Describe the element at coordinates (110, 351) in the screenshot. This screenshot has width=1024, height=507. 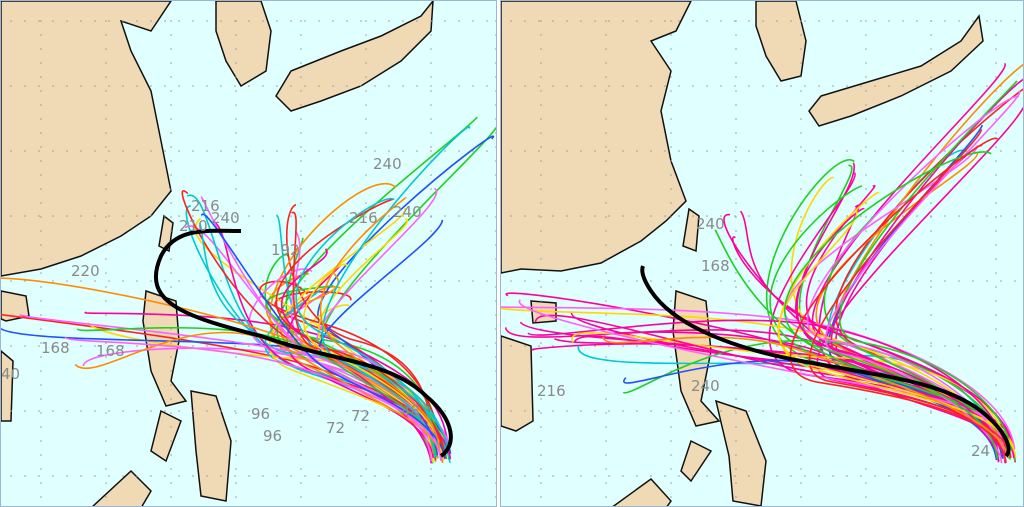
I see `forecast-hour-label: 168` at that location.